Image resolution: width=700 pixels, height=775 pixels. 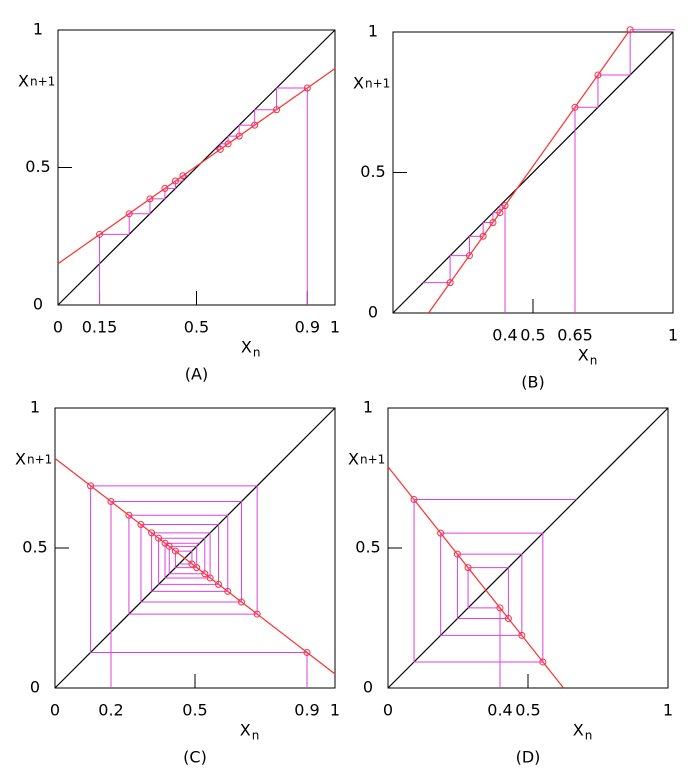 I want to click on x-tick-label: 0.15, so click(x=100, y=327).